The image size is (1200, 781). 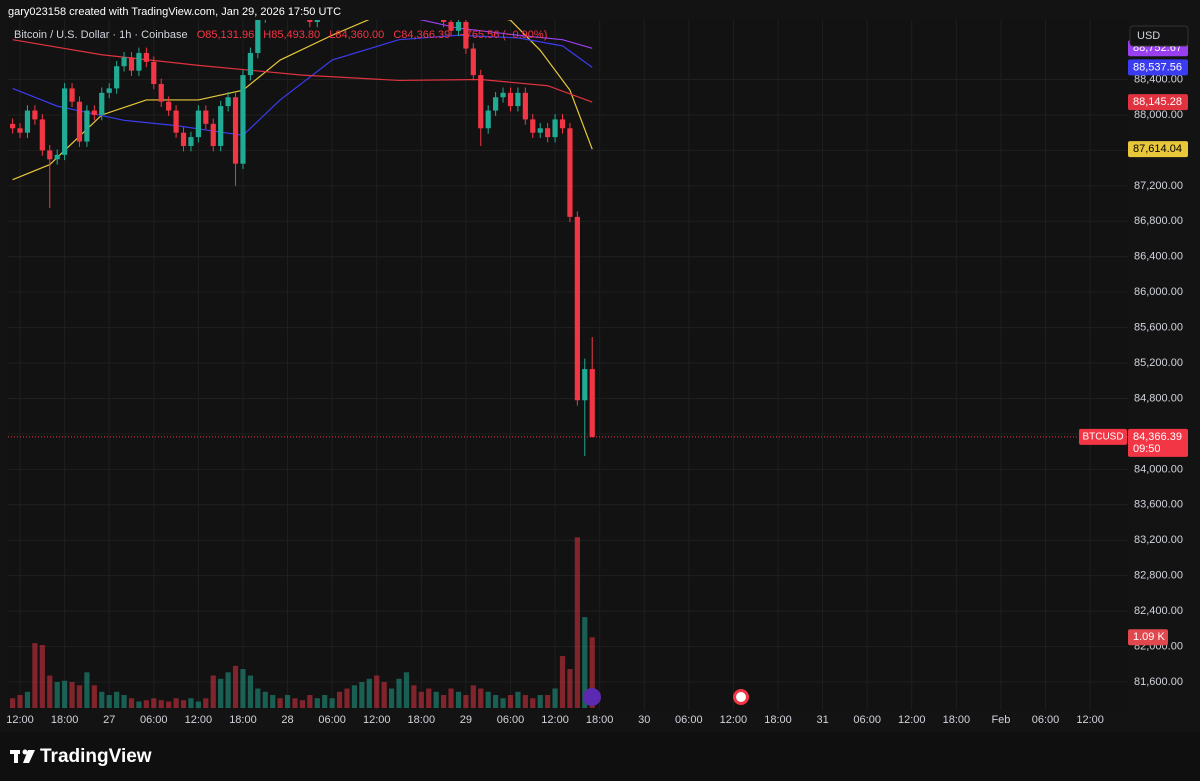 What do you see at coordinates (1158, 540) in the screenshot?
I see `y-tick-label: 83,200.00` at bounding box center [1158, 540].